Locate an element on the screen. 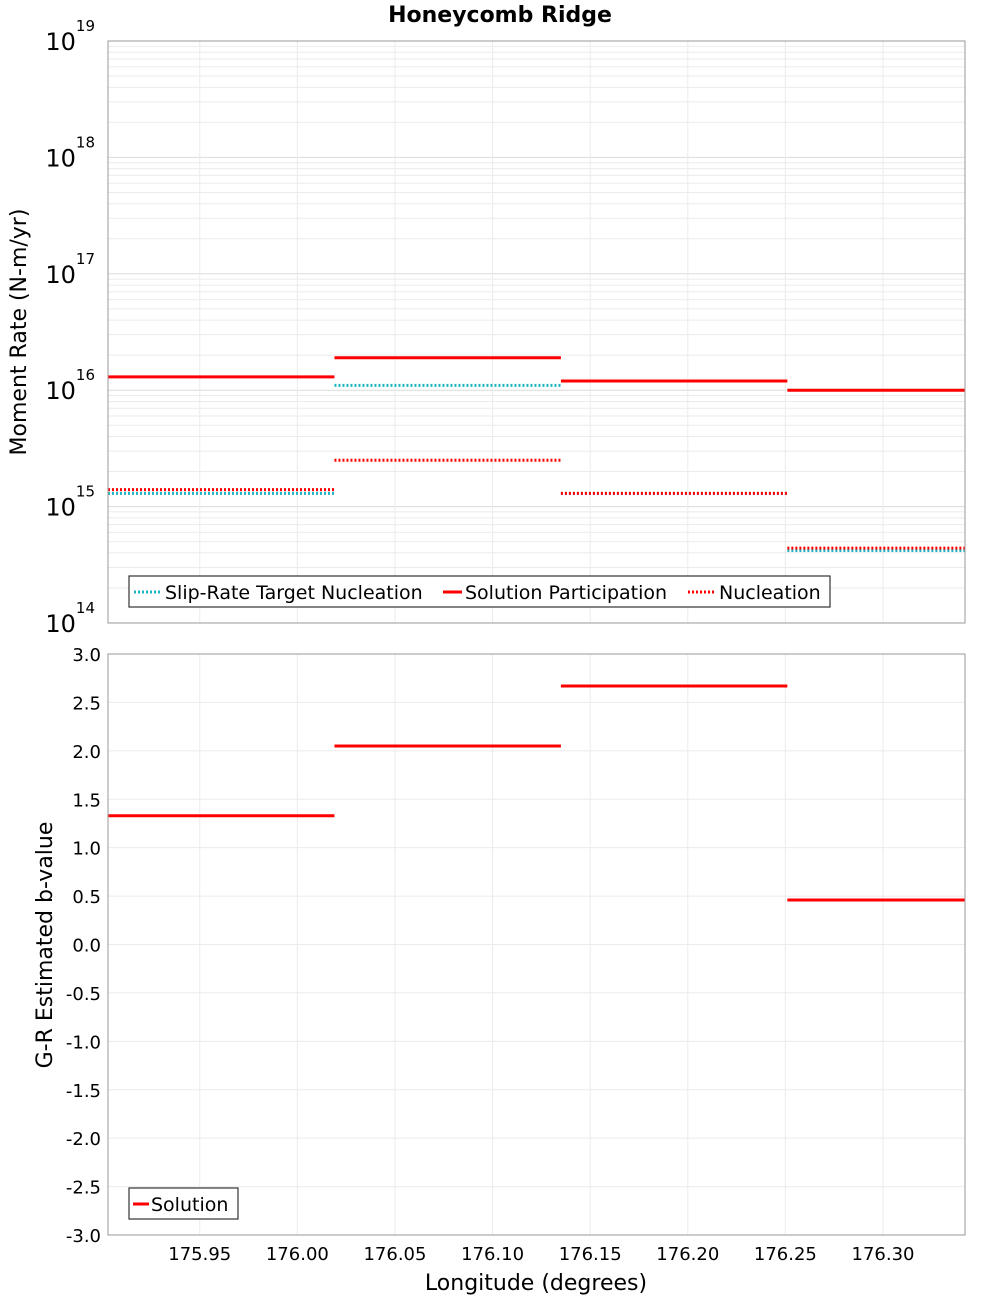 The image size is (1000, 1304). top-y-tick-labels: 1014 1015 1016 1017 1018 1019 is located at coordinates (70, 327).